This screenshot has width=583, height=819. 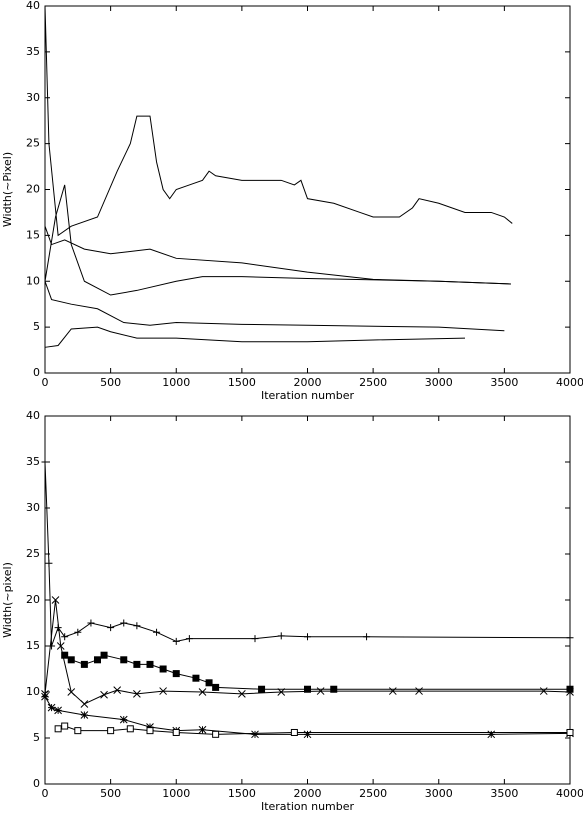 What do you see at coordinates (33, 415) in the screenshot?
I see `y-tick-label: 40` at bounding box center [33, 415].